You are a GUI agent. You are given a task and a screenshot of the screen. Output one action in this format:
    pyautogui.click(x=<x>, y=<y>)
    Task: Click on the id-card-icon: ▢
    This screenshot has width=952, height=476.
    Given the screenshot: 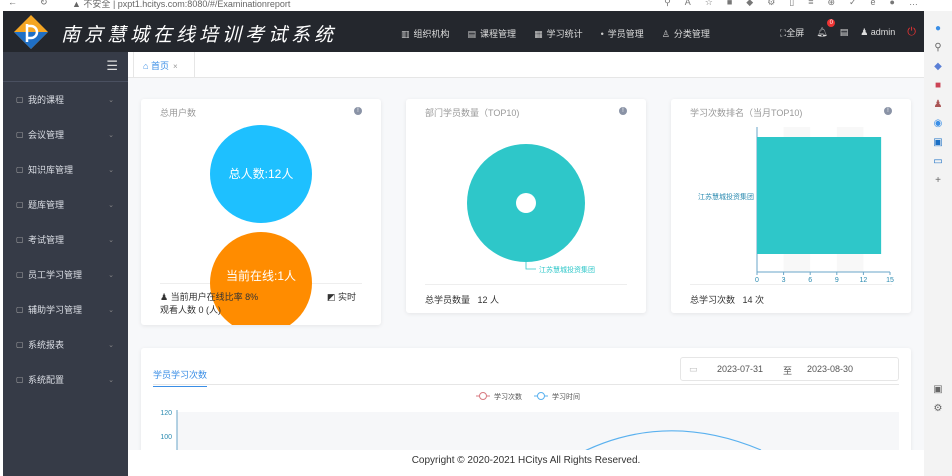 What is the action you would take?
    pyautogui.click(x=20, y=274)
    